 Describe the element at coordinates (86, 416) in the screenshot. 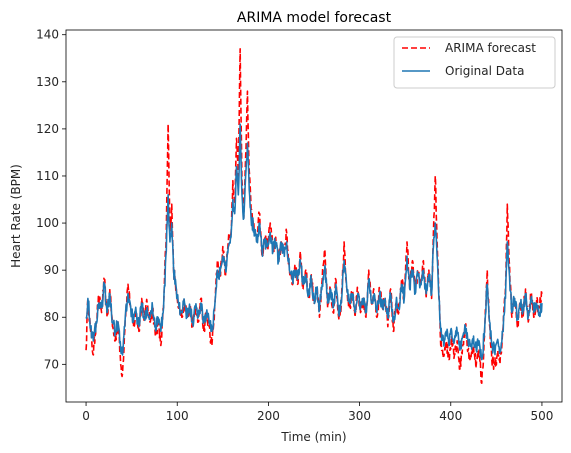

I see `x-tick-label: 0` at that location.